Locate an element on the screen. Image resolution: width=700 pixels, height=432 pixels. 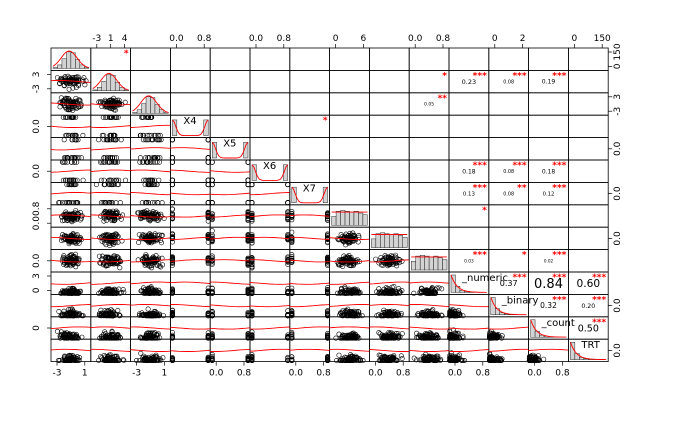
panel-7-10: * is located at coordinates (469, 216).